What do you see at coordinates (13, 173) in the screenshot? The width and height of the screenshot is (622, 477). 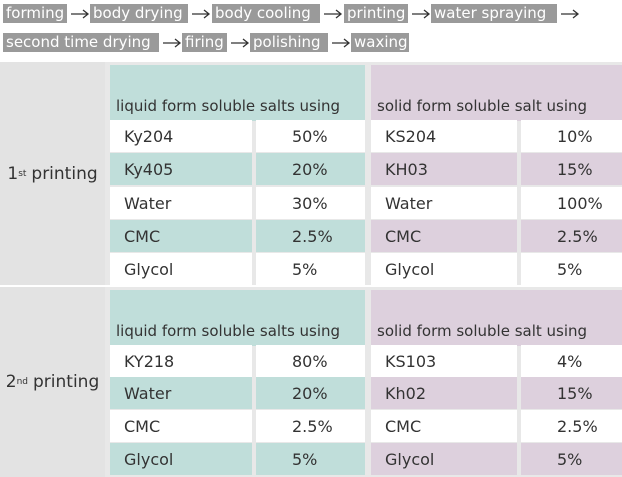 I see `label-num: 1` at bounding box center [13, 173].